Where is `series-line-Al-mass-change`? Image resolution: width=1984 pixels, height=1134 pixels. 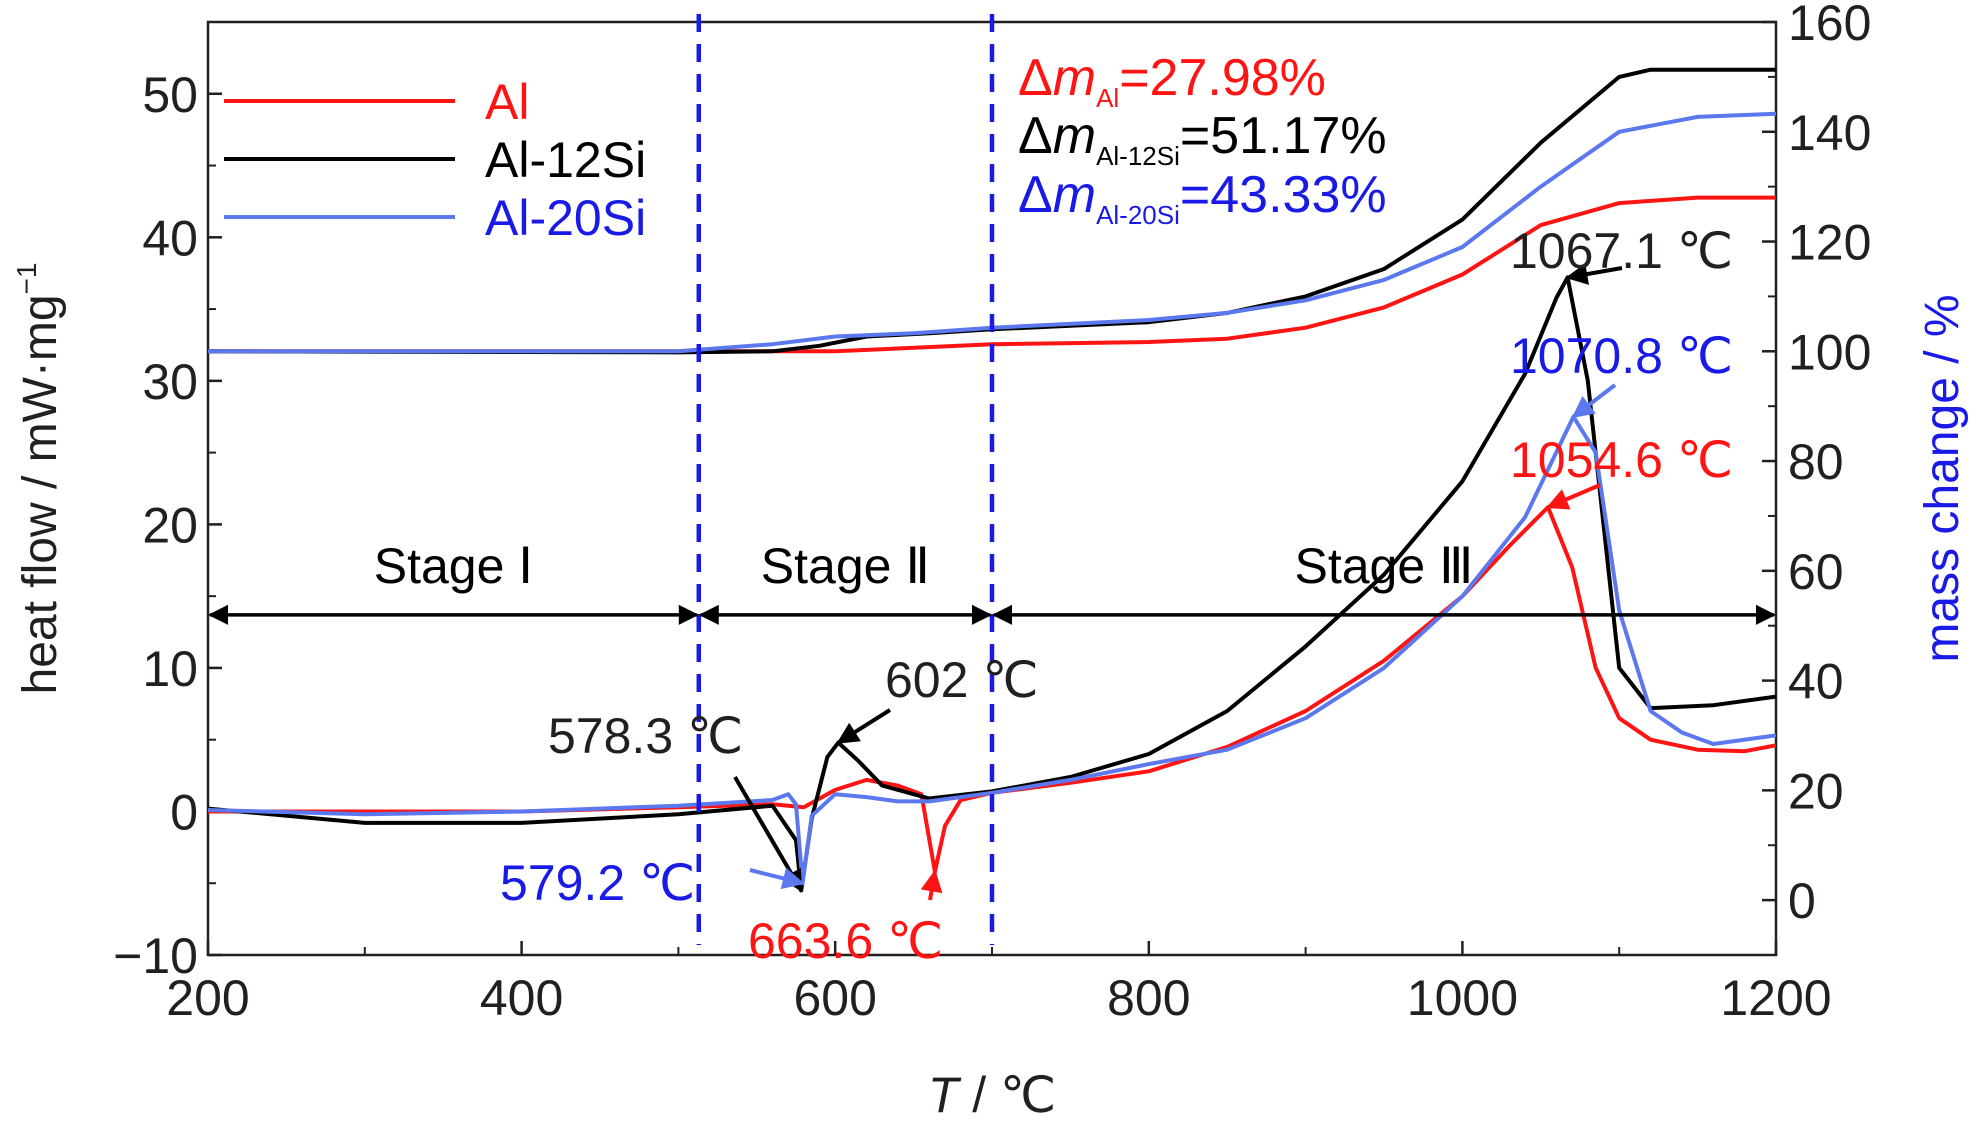
series-line-Al-mass-change is located at coordinates (992, 274).